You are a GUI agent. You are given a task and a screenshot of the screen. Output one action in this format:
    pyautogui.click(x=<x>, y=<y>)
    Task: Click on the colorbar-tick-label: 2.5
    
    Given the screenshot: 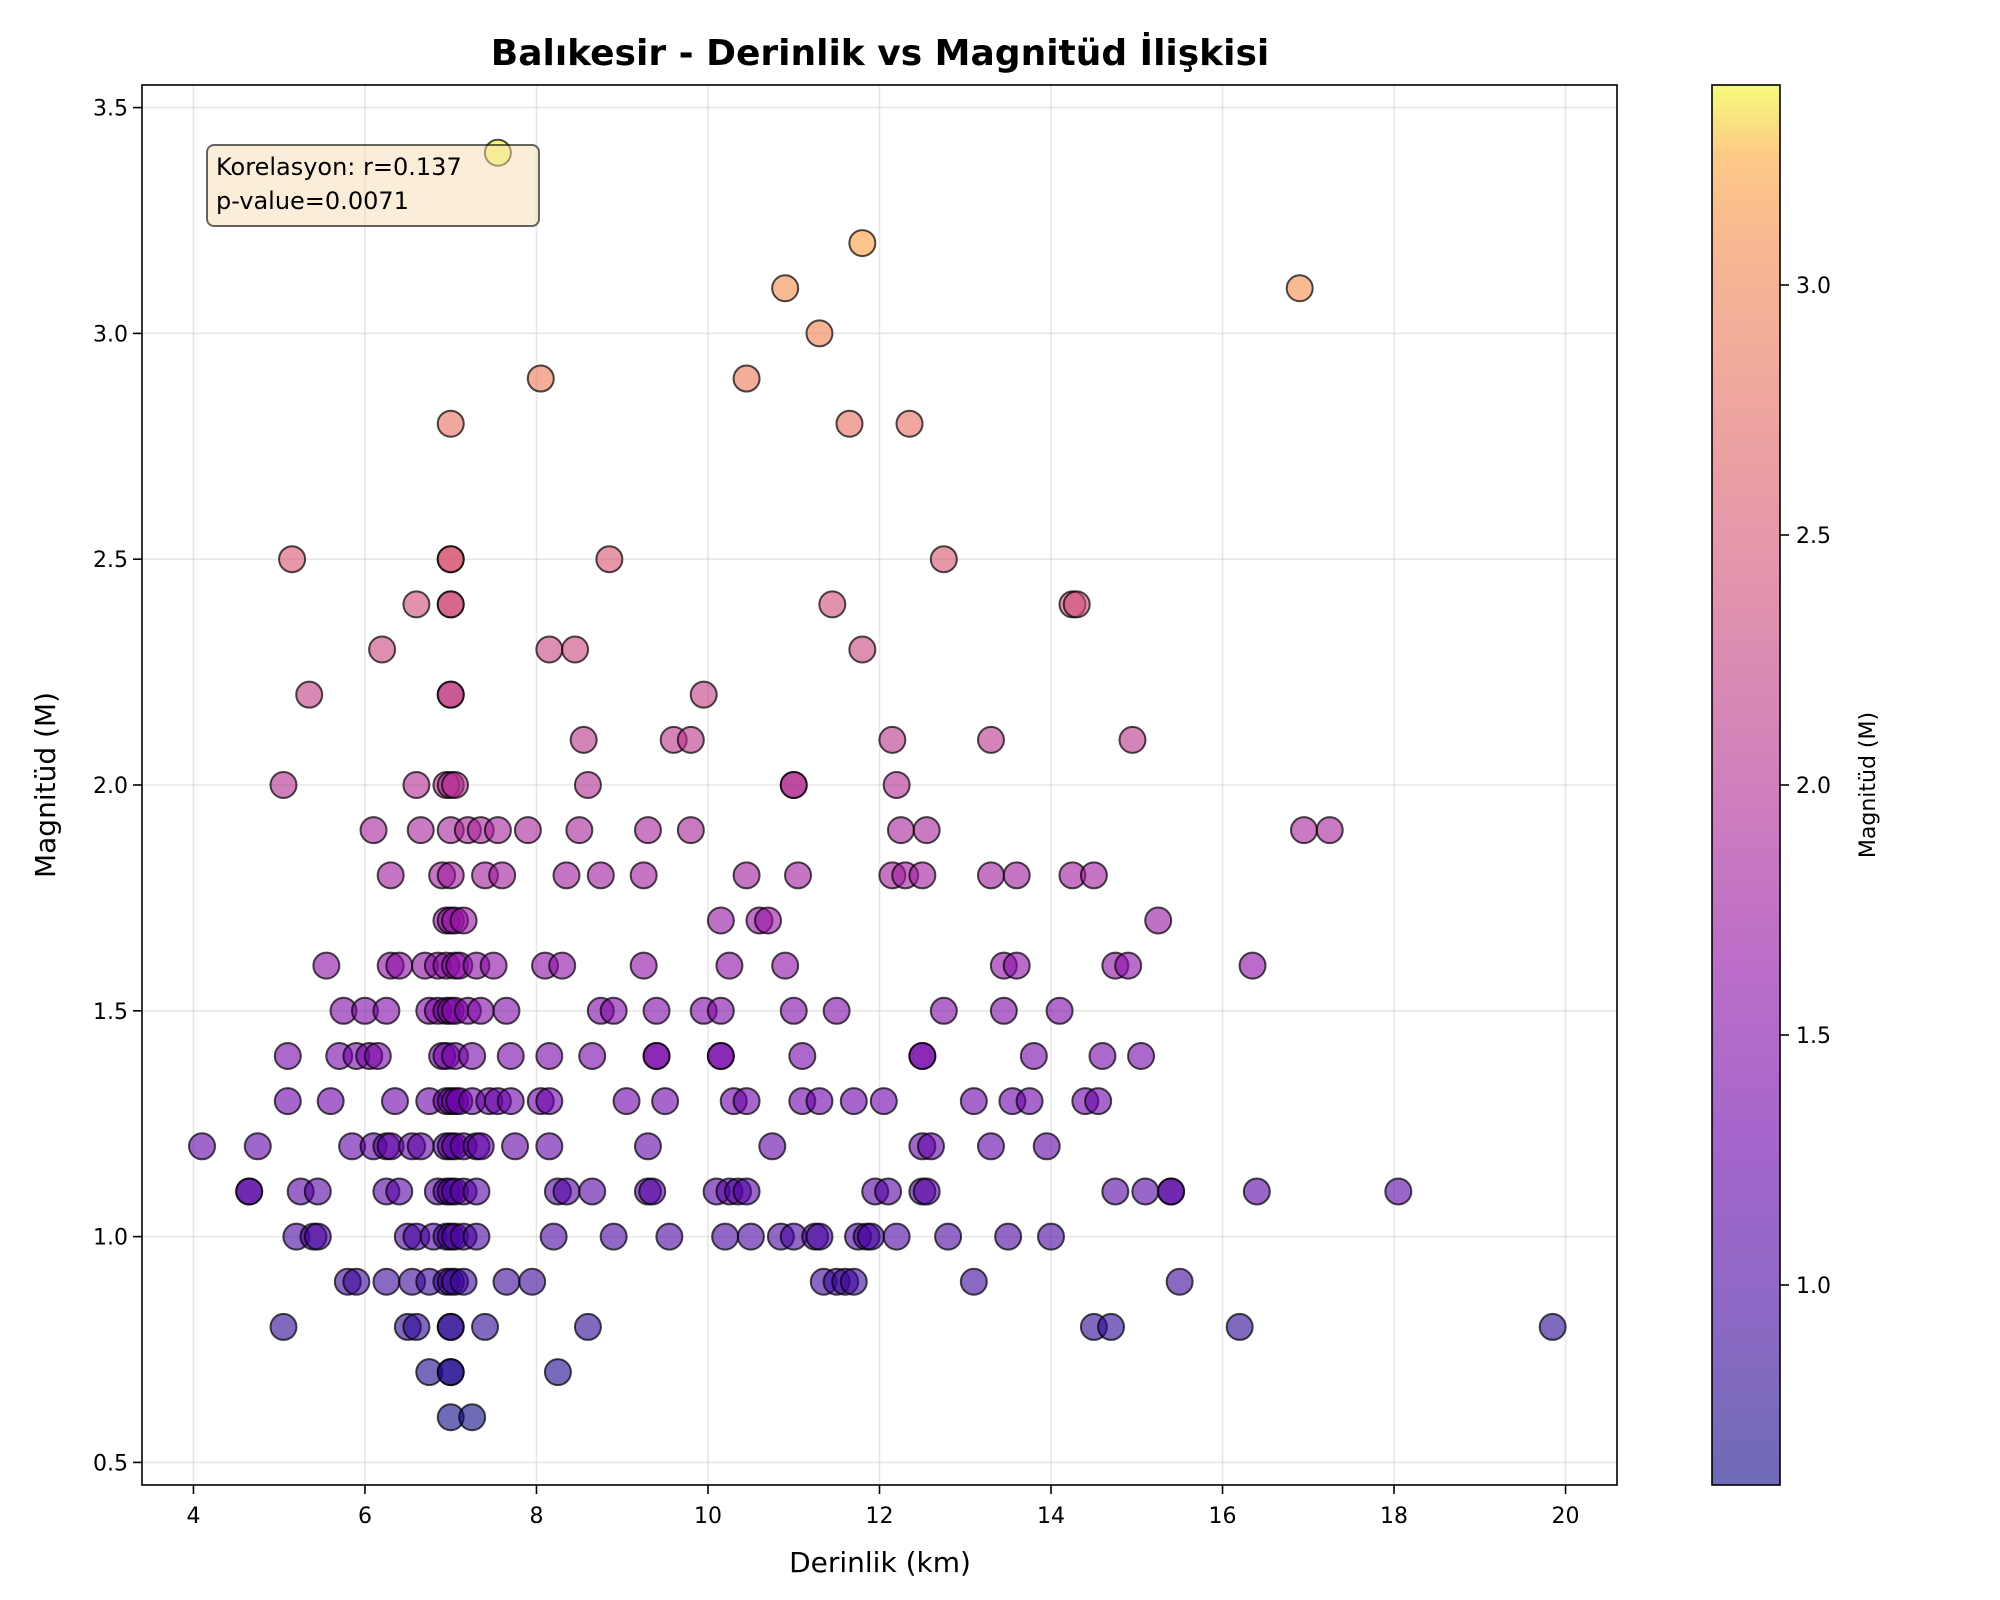 What is the action you would take?
    pyautogui.click(x=1813, y=536)
    